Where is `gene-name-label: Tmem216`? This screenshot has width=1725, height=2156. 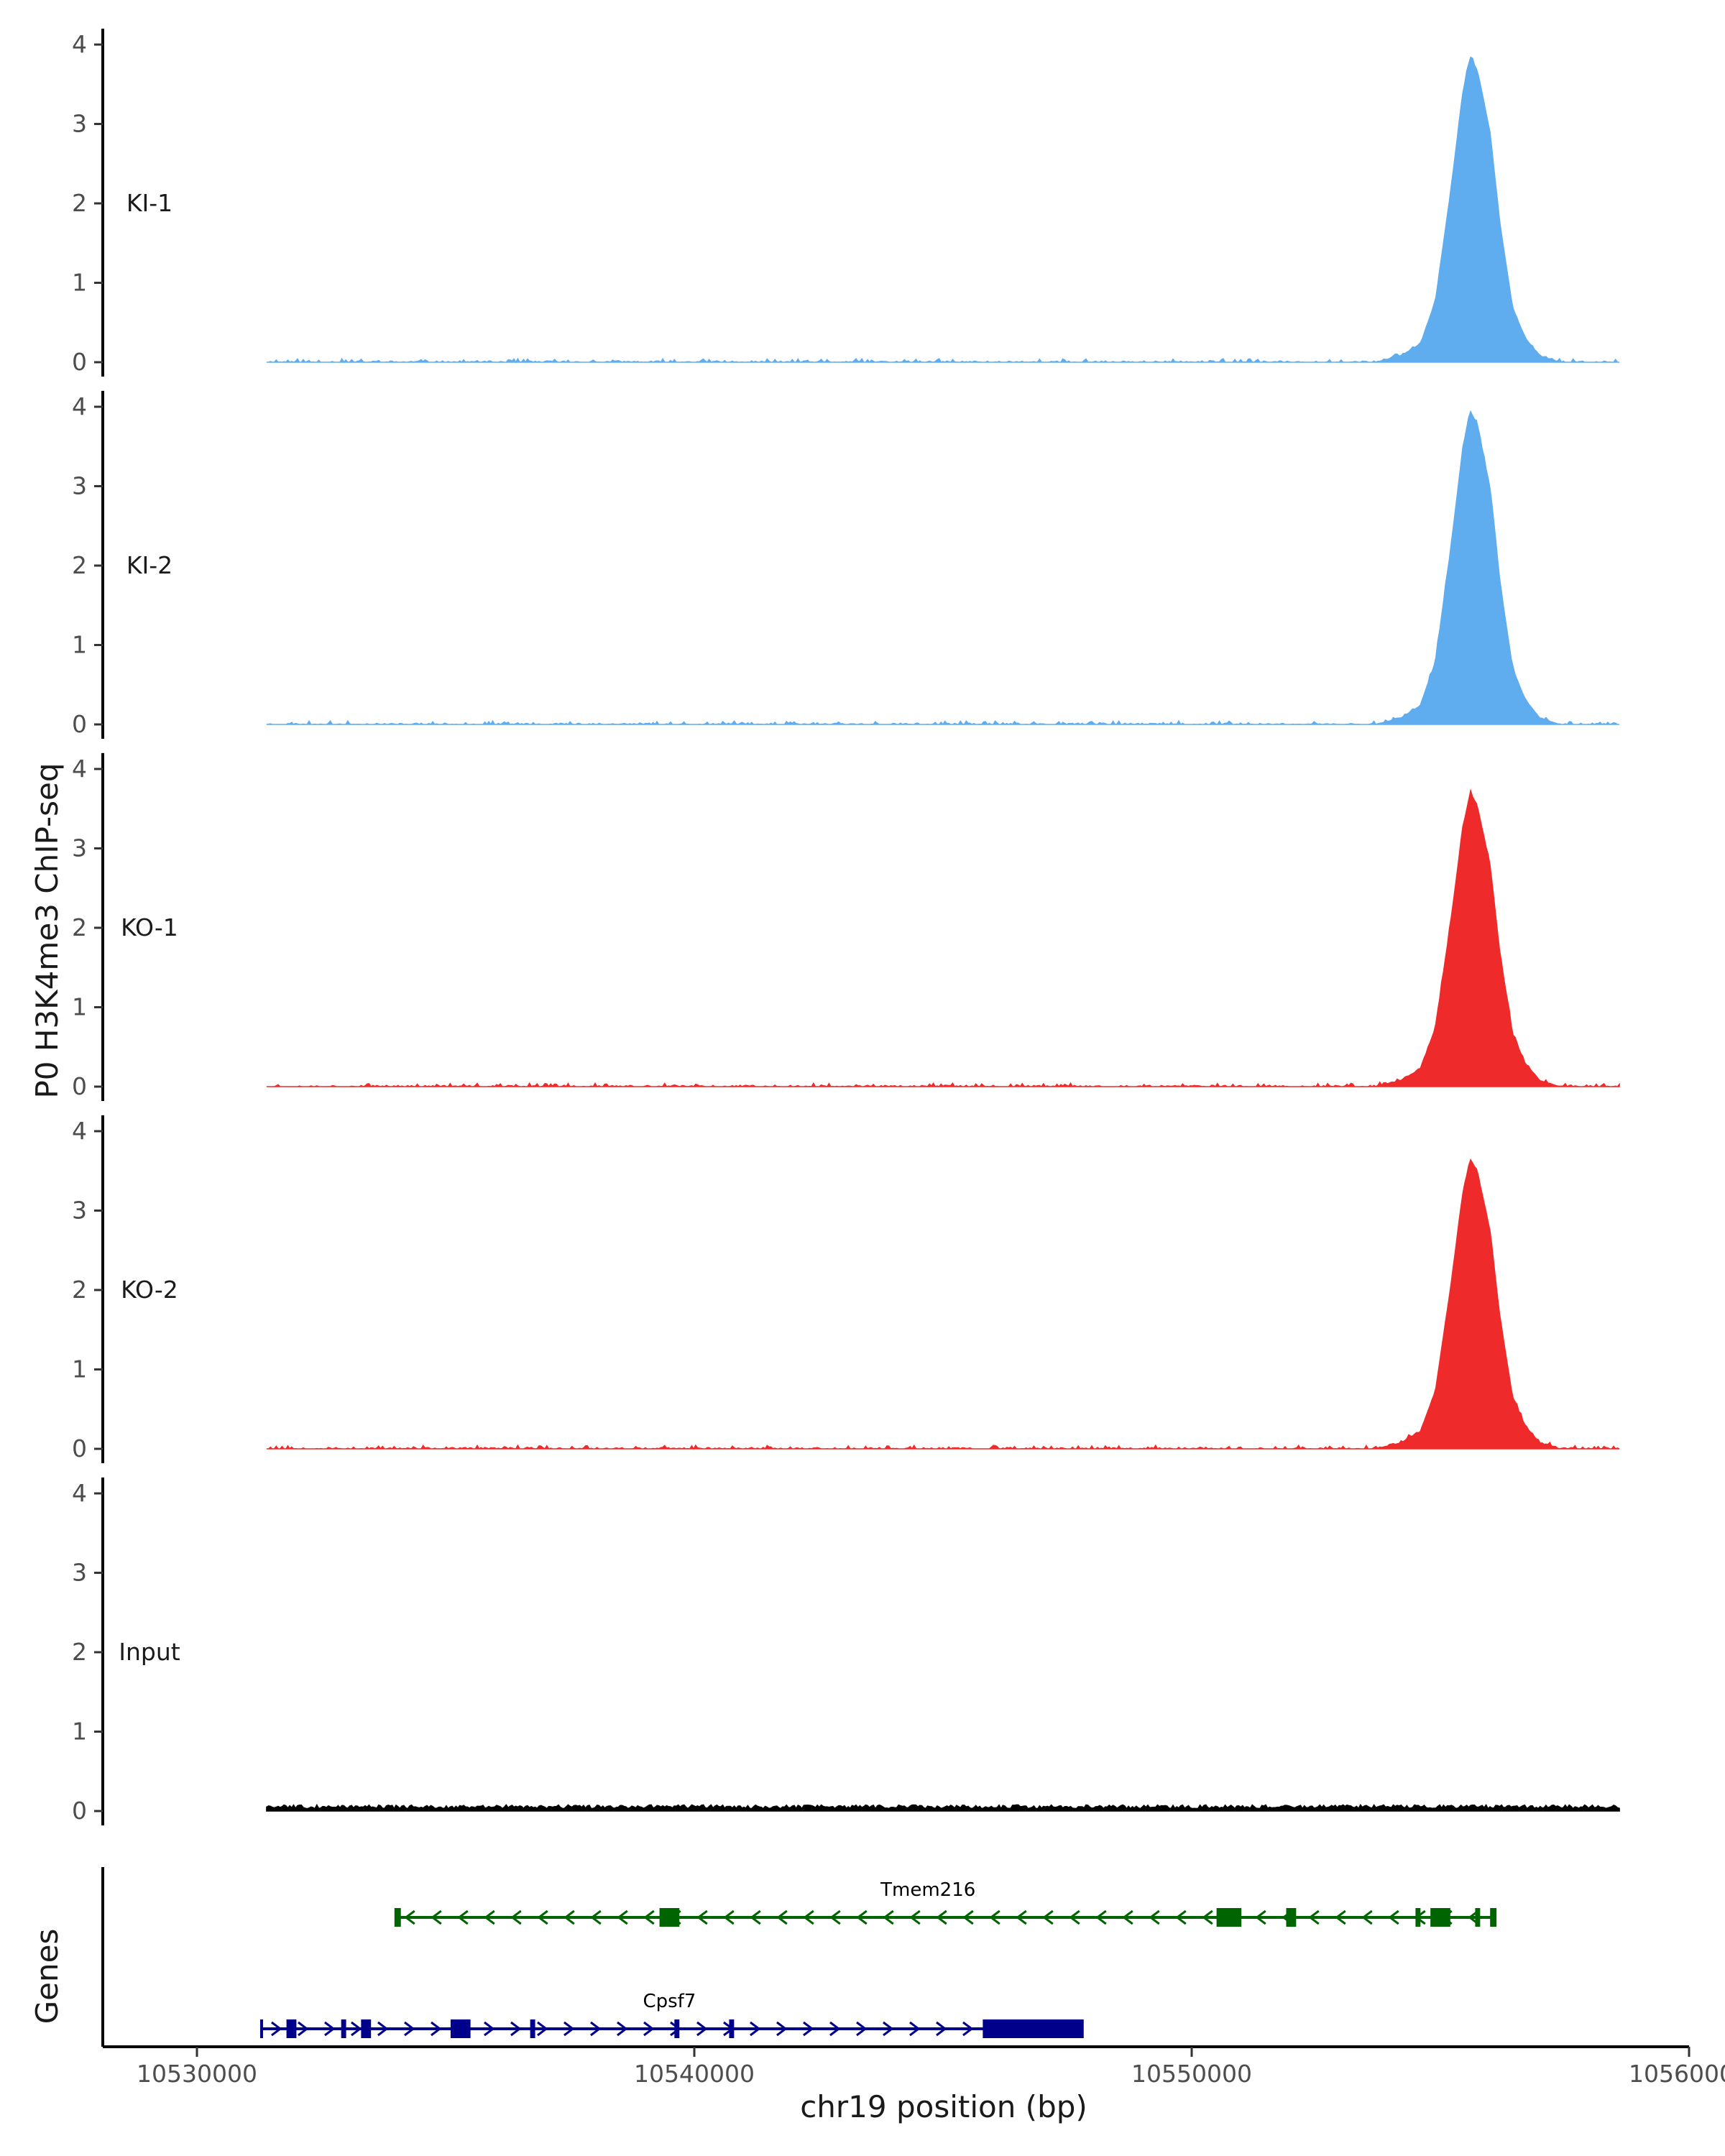 gene-name-label: Tmem216 is located at coordinates (927, 1890).